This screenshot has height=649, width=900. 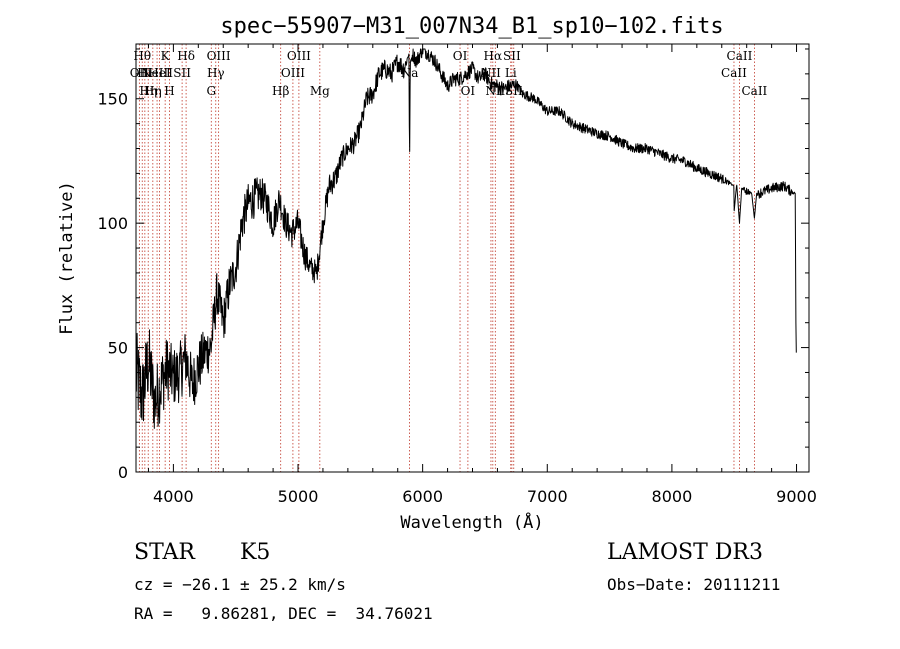 I want to click on chart-title: spec−55907−M31_007N34_B1_sp10−102.fits, so click(x=471, y=26).